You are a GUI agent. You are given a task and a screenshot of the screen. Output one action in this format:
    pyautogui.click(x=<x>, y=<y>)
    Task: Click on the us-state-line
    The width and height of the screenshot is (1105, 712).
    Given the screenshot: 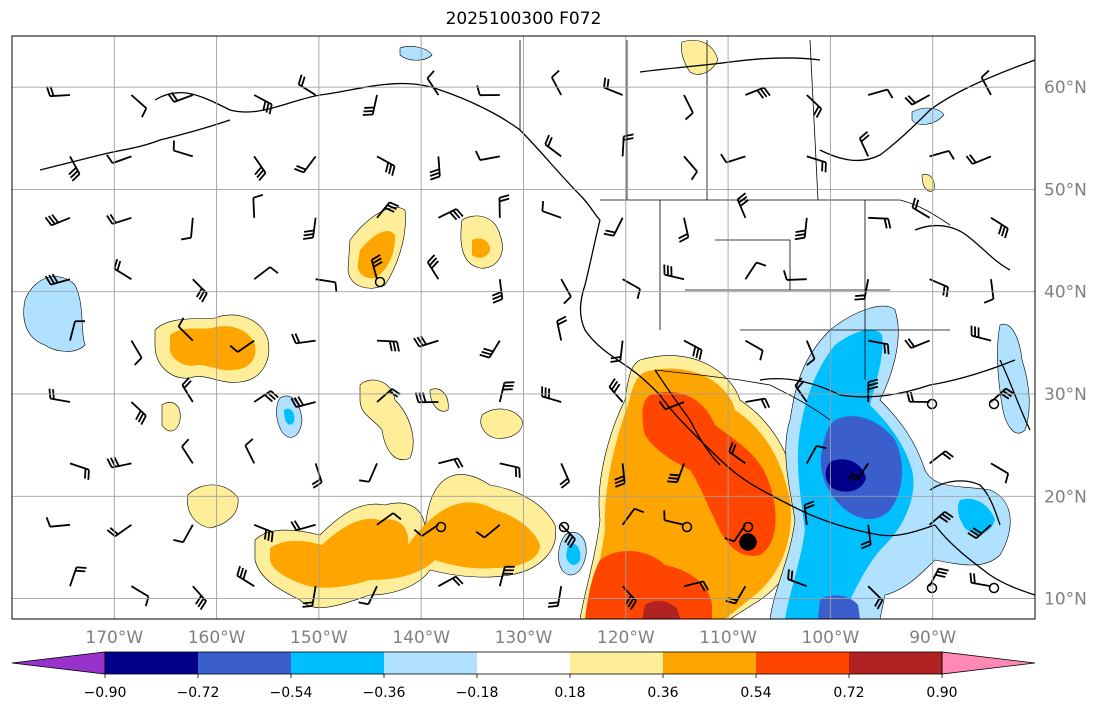 What is the action you would take?
    pyautogui.click(x=753, y=264)
    